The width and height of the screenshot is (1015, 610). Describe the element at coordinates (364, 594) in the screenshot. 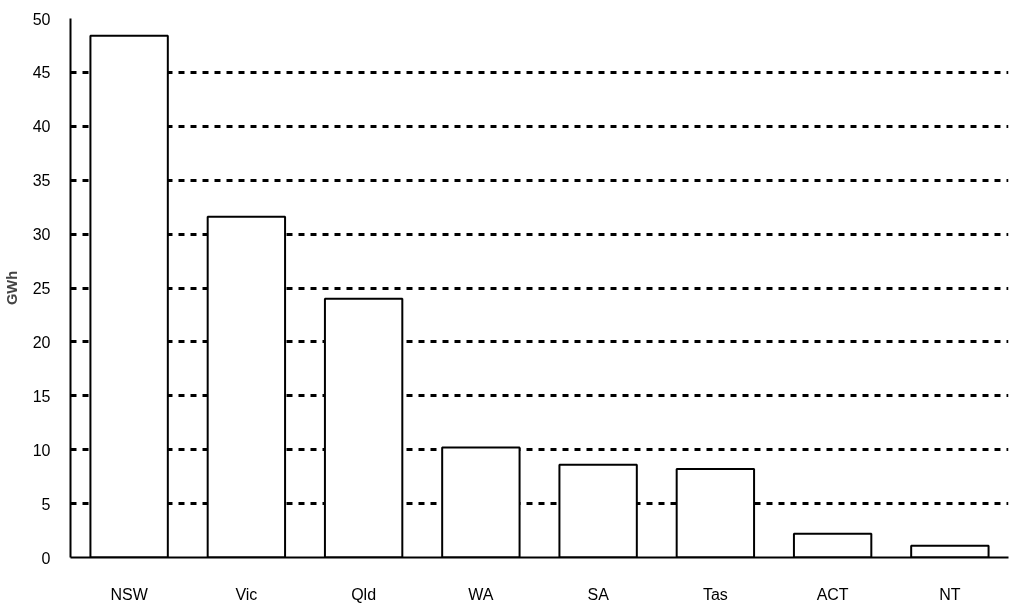

I see `x-tick-label: Qld` at that location.